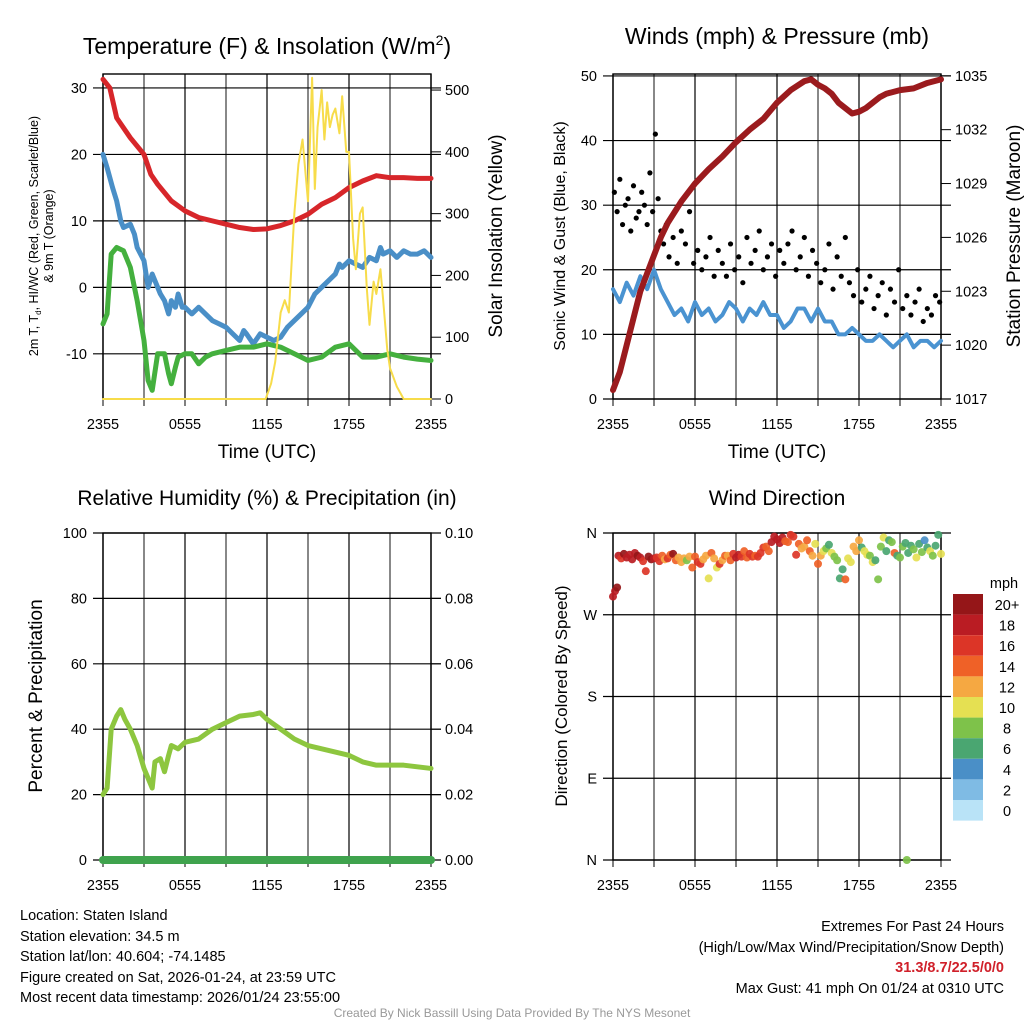 The image size is (1024, 1024). What do you see at coordinates (449, 400) in the screenshot?
I see `y2-tick-label: 0` at bounding box center [449, 400].